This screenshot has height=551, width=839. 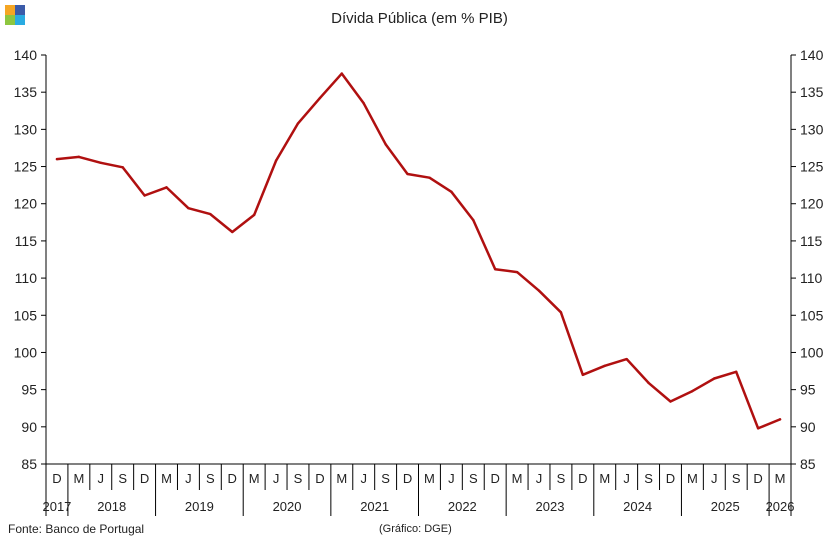 What do you see at coordinates (374, 506) in the screenshot?
I see `x-year-label: 2021` at bounding box center [374, 506].